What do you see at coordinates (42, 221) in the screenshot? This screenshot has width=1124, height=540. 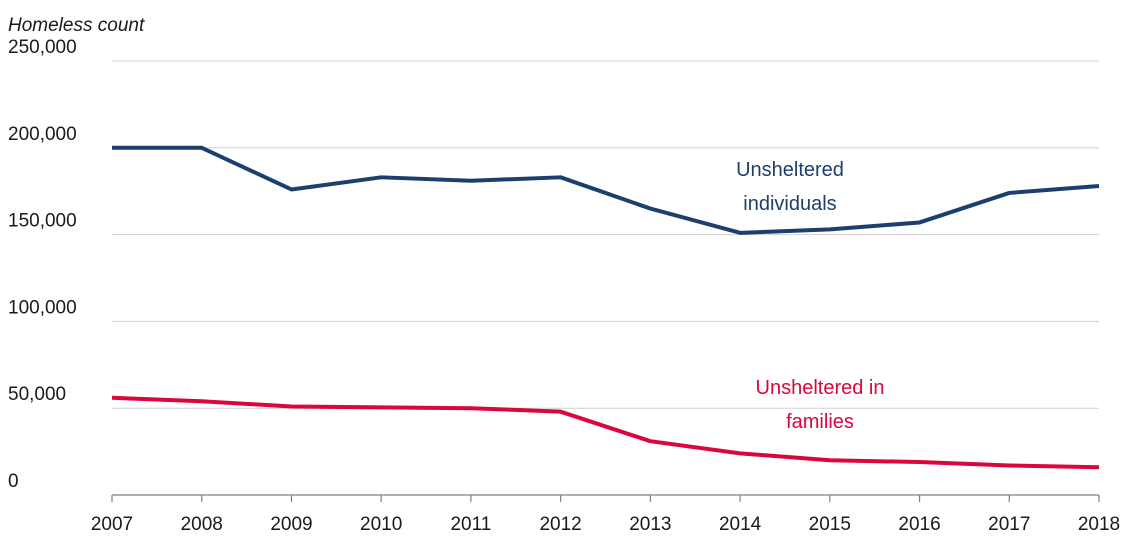 I see `y-tick-label: 150,000` at bounding box center [42, 221].